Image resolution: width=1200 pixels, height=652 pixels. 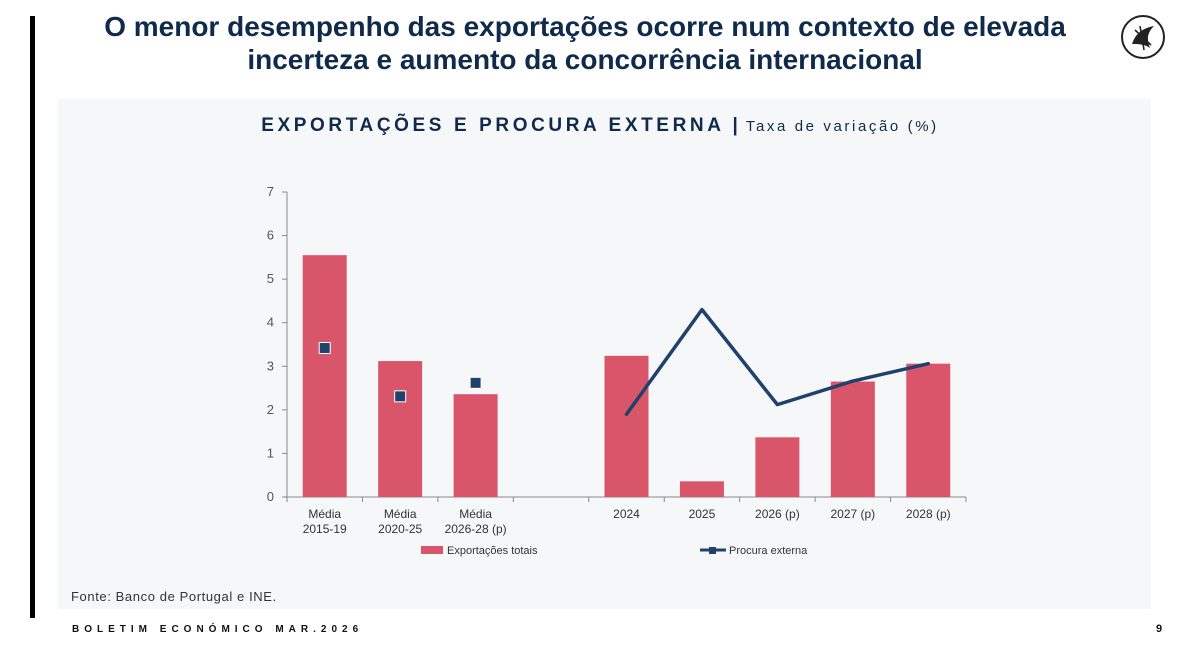 What do you see at coordinates (1159, 629) in the screenshot?
I see `page-number: 9` at bounding box center [1159, 629].